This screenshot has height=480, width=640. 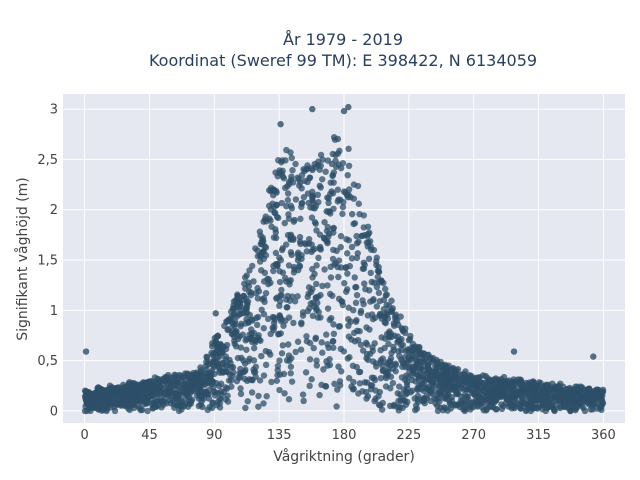 What do you see at coordinates (54, 210) in the screenshot?
I see `y-tick-label: 2` at bounding box center [54, 210].